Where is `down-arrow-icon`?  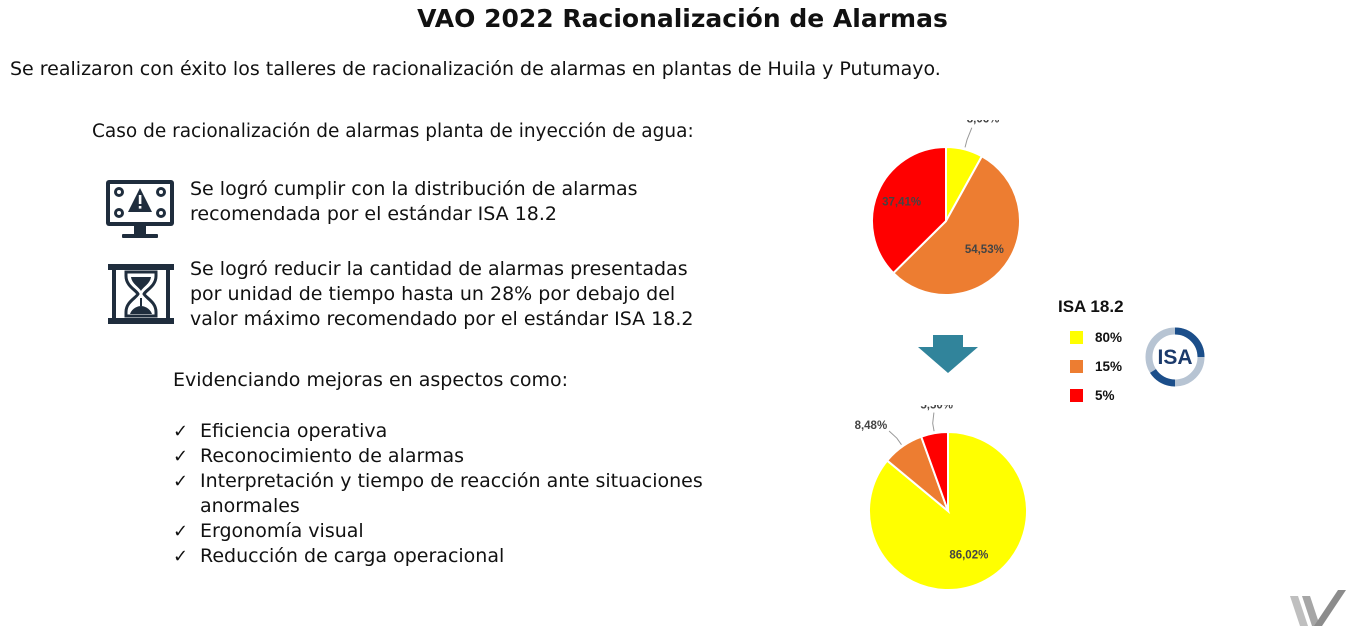 down-arrow-icon is located at coordinates (948, 355).